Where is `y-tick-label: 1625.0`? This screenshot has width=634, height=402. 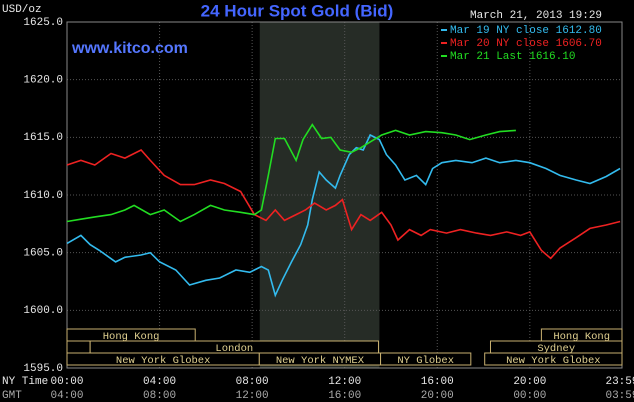
y-tick-label: 1625.0 is located at coordinates (43, 23).